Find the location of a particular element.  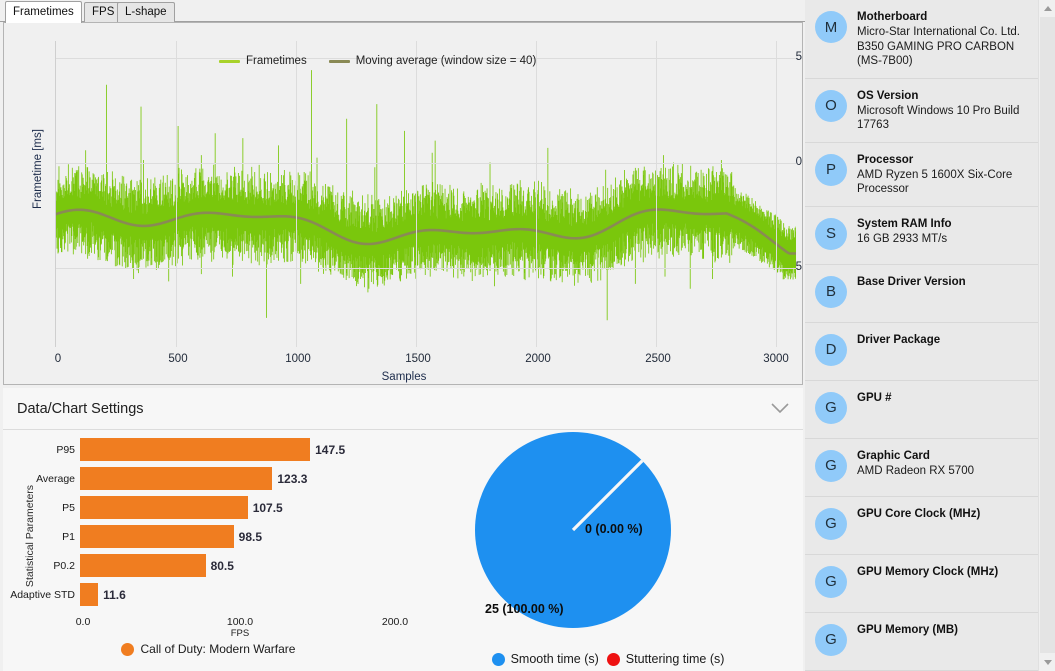

sidebar-item-text: GPU Core Clock (MHz) is located at coordinates (943, 513).